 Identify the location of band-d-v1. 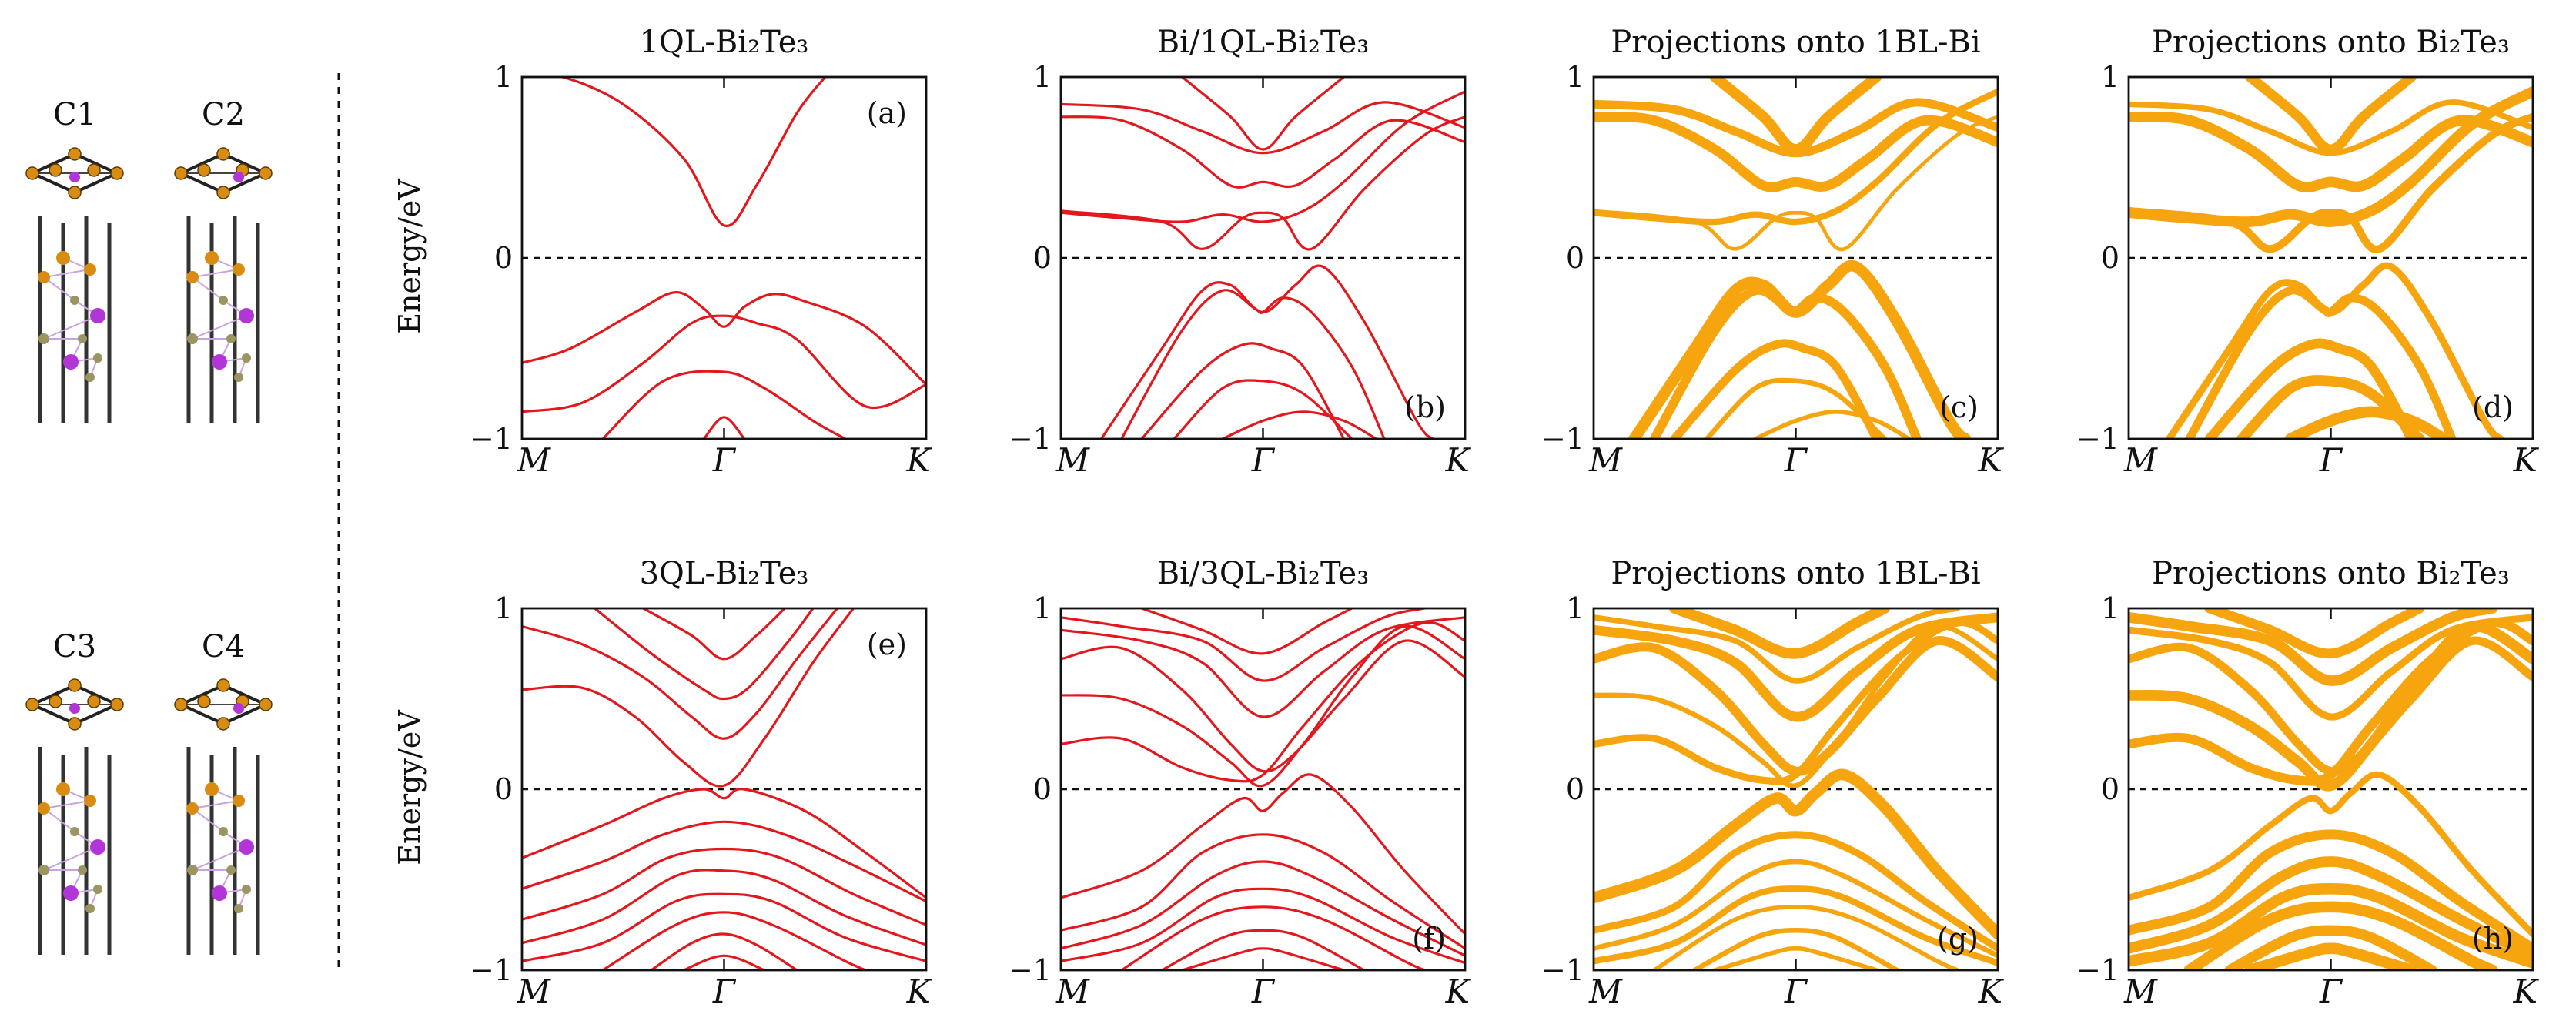
(2335, 350).